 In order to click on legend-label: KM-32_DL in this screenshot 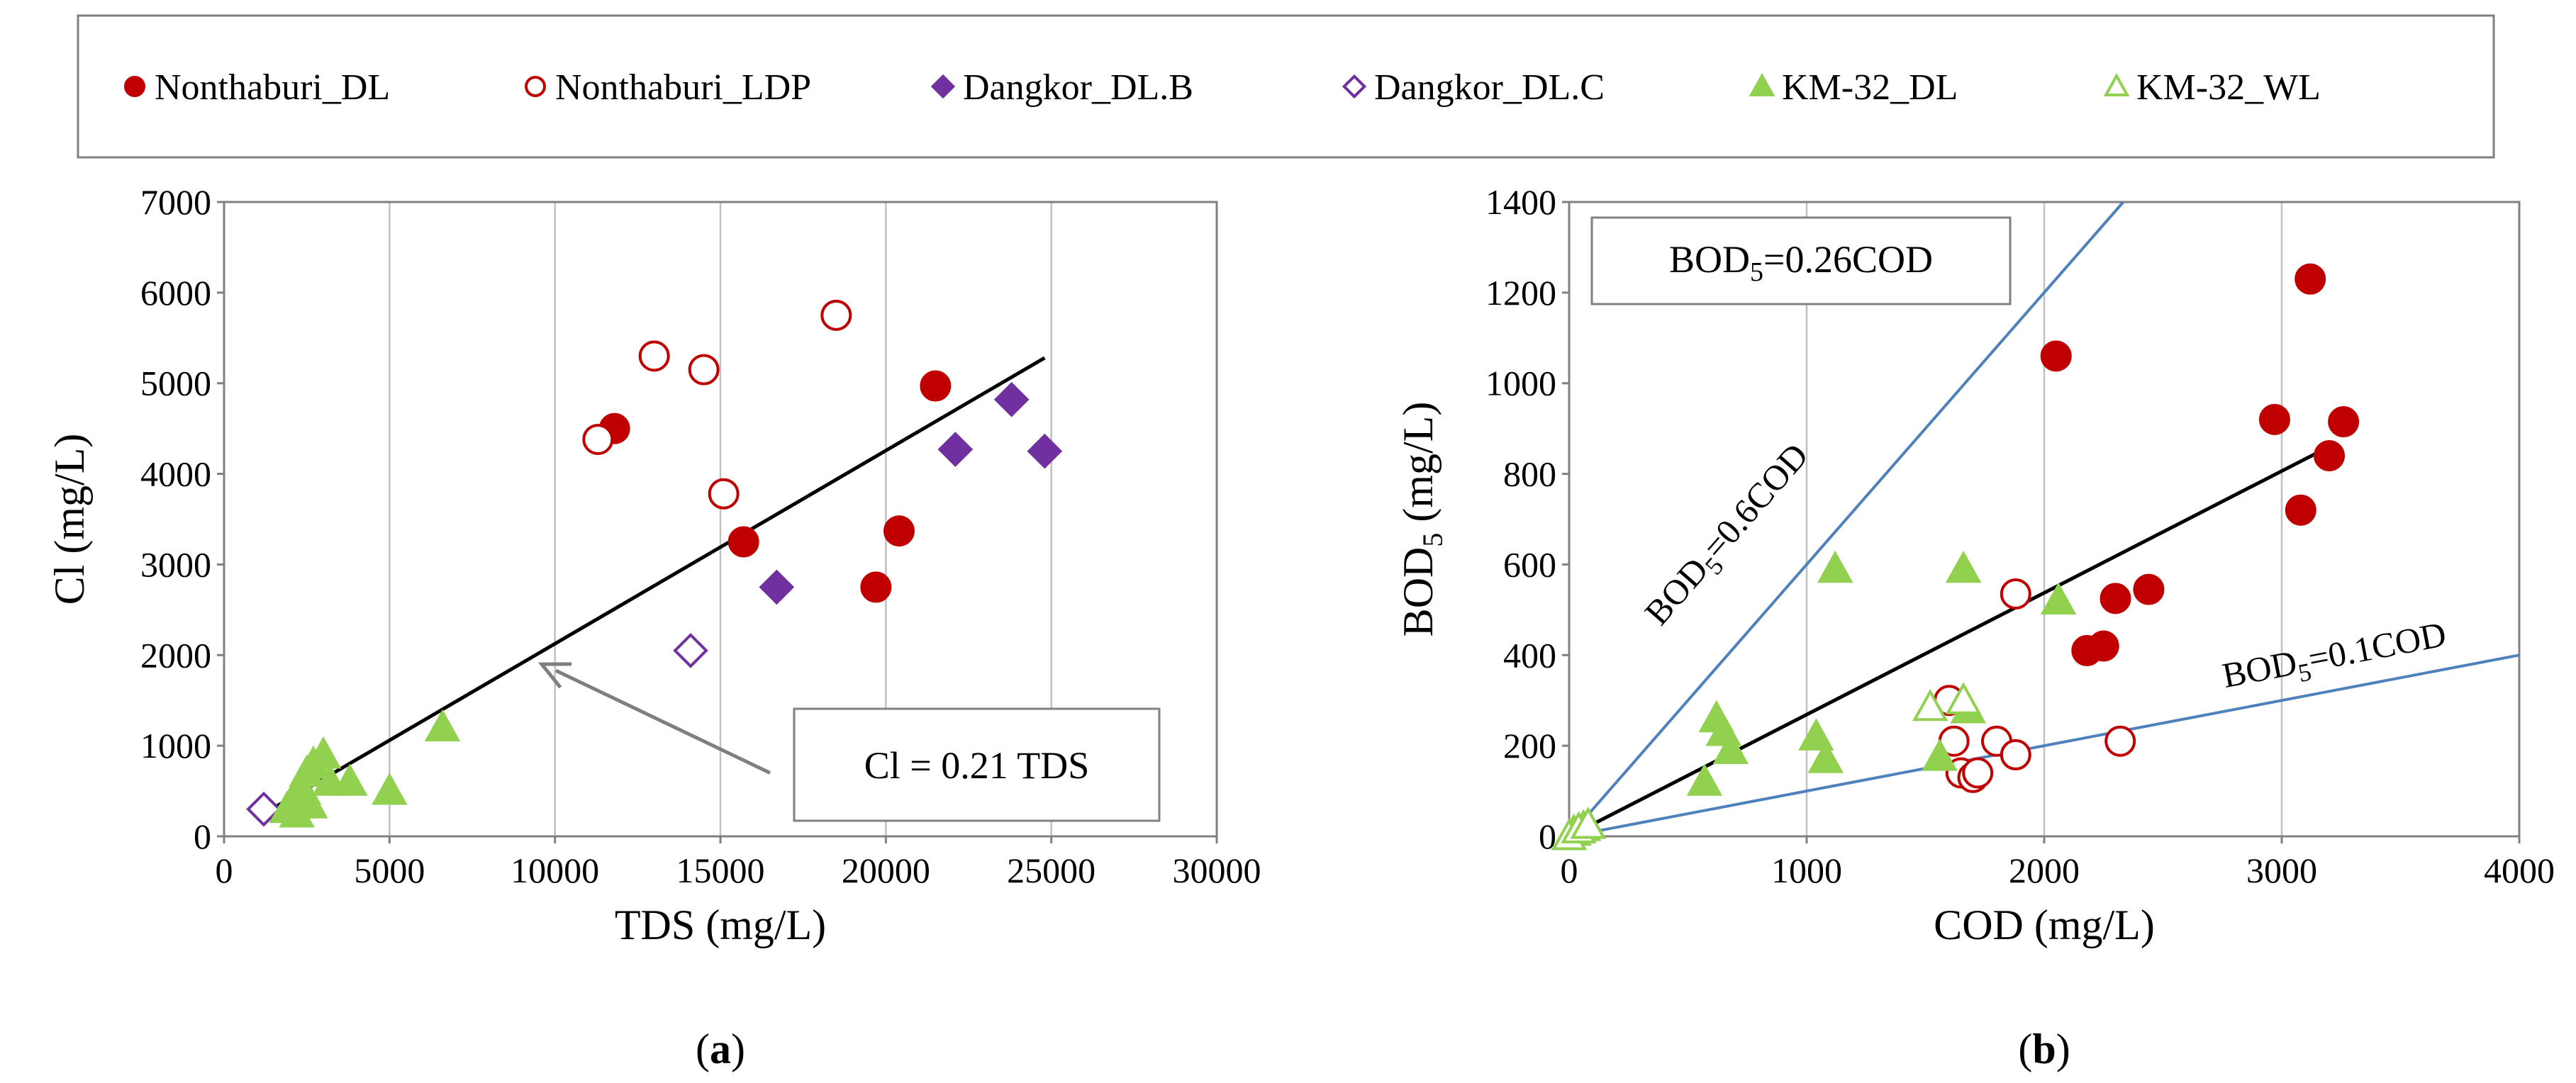, I will do `click(1870, 87)`.